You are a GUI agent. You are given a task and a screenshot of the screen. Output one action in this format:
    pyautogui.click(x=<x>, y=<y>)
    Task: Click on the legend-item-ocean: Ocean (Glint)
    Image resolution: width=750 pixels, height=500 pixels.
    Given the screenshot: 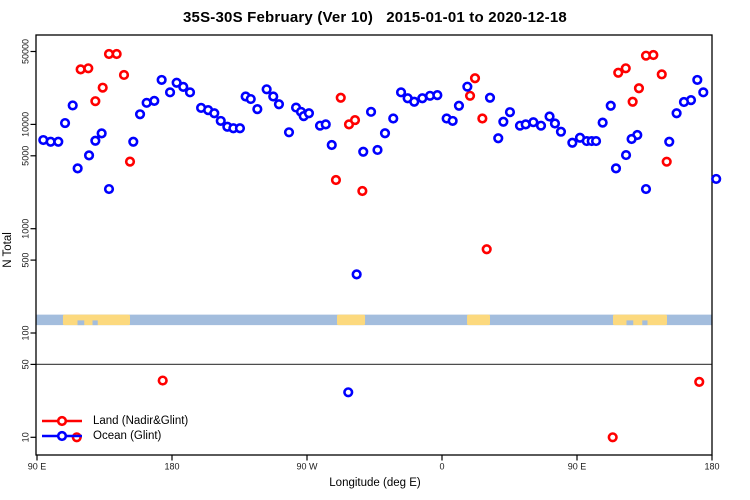 What is the action you would take?
    pyautogui.click(x=114, y=437)
    